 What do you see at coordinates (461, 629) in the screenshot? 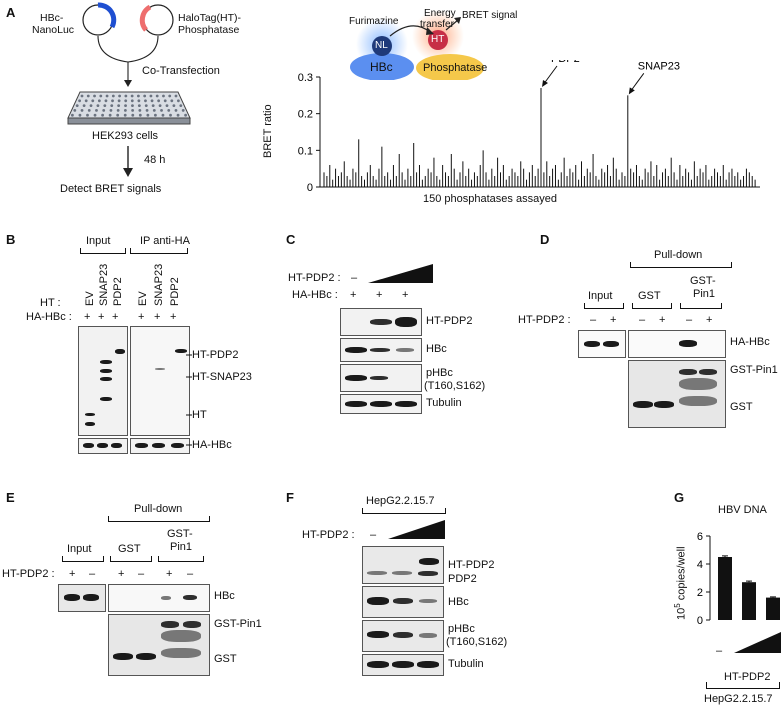
I see `f-label-phbc-line1: pHBc` at bounding box center [461, 629].